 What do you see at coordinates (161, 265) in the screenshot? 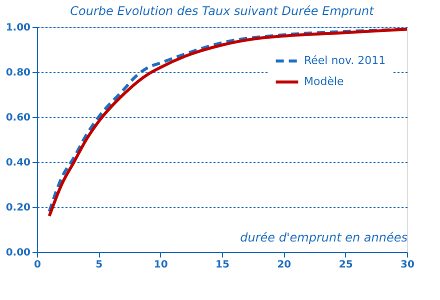
I see `x-tick-label: 10` at bounding box center [161, 265].